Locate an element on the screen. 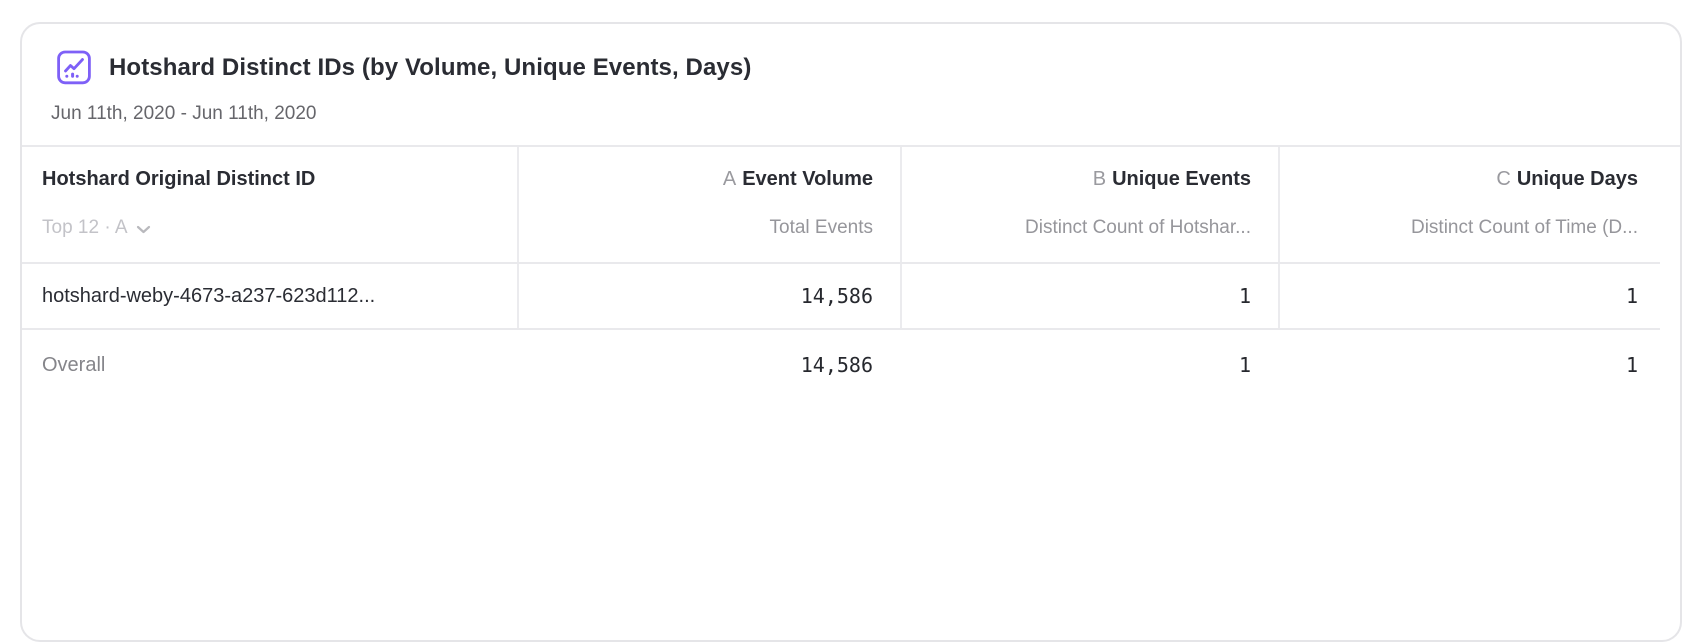  top-n-label: Top 12 · A is located at coordinates (85, 227).